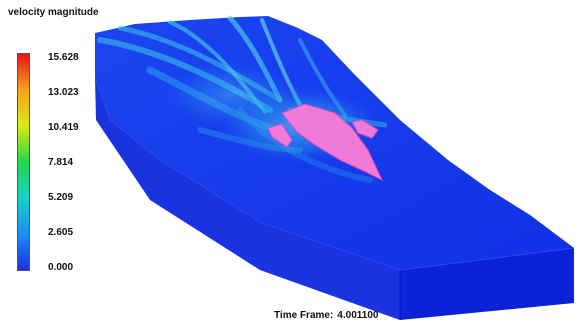  What do you see at coordinates (53, 12) in the screenshot?
I see `legend-title: velocity magnitude` at bounding box center [53, 12].